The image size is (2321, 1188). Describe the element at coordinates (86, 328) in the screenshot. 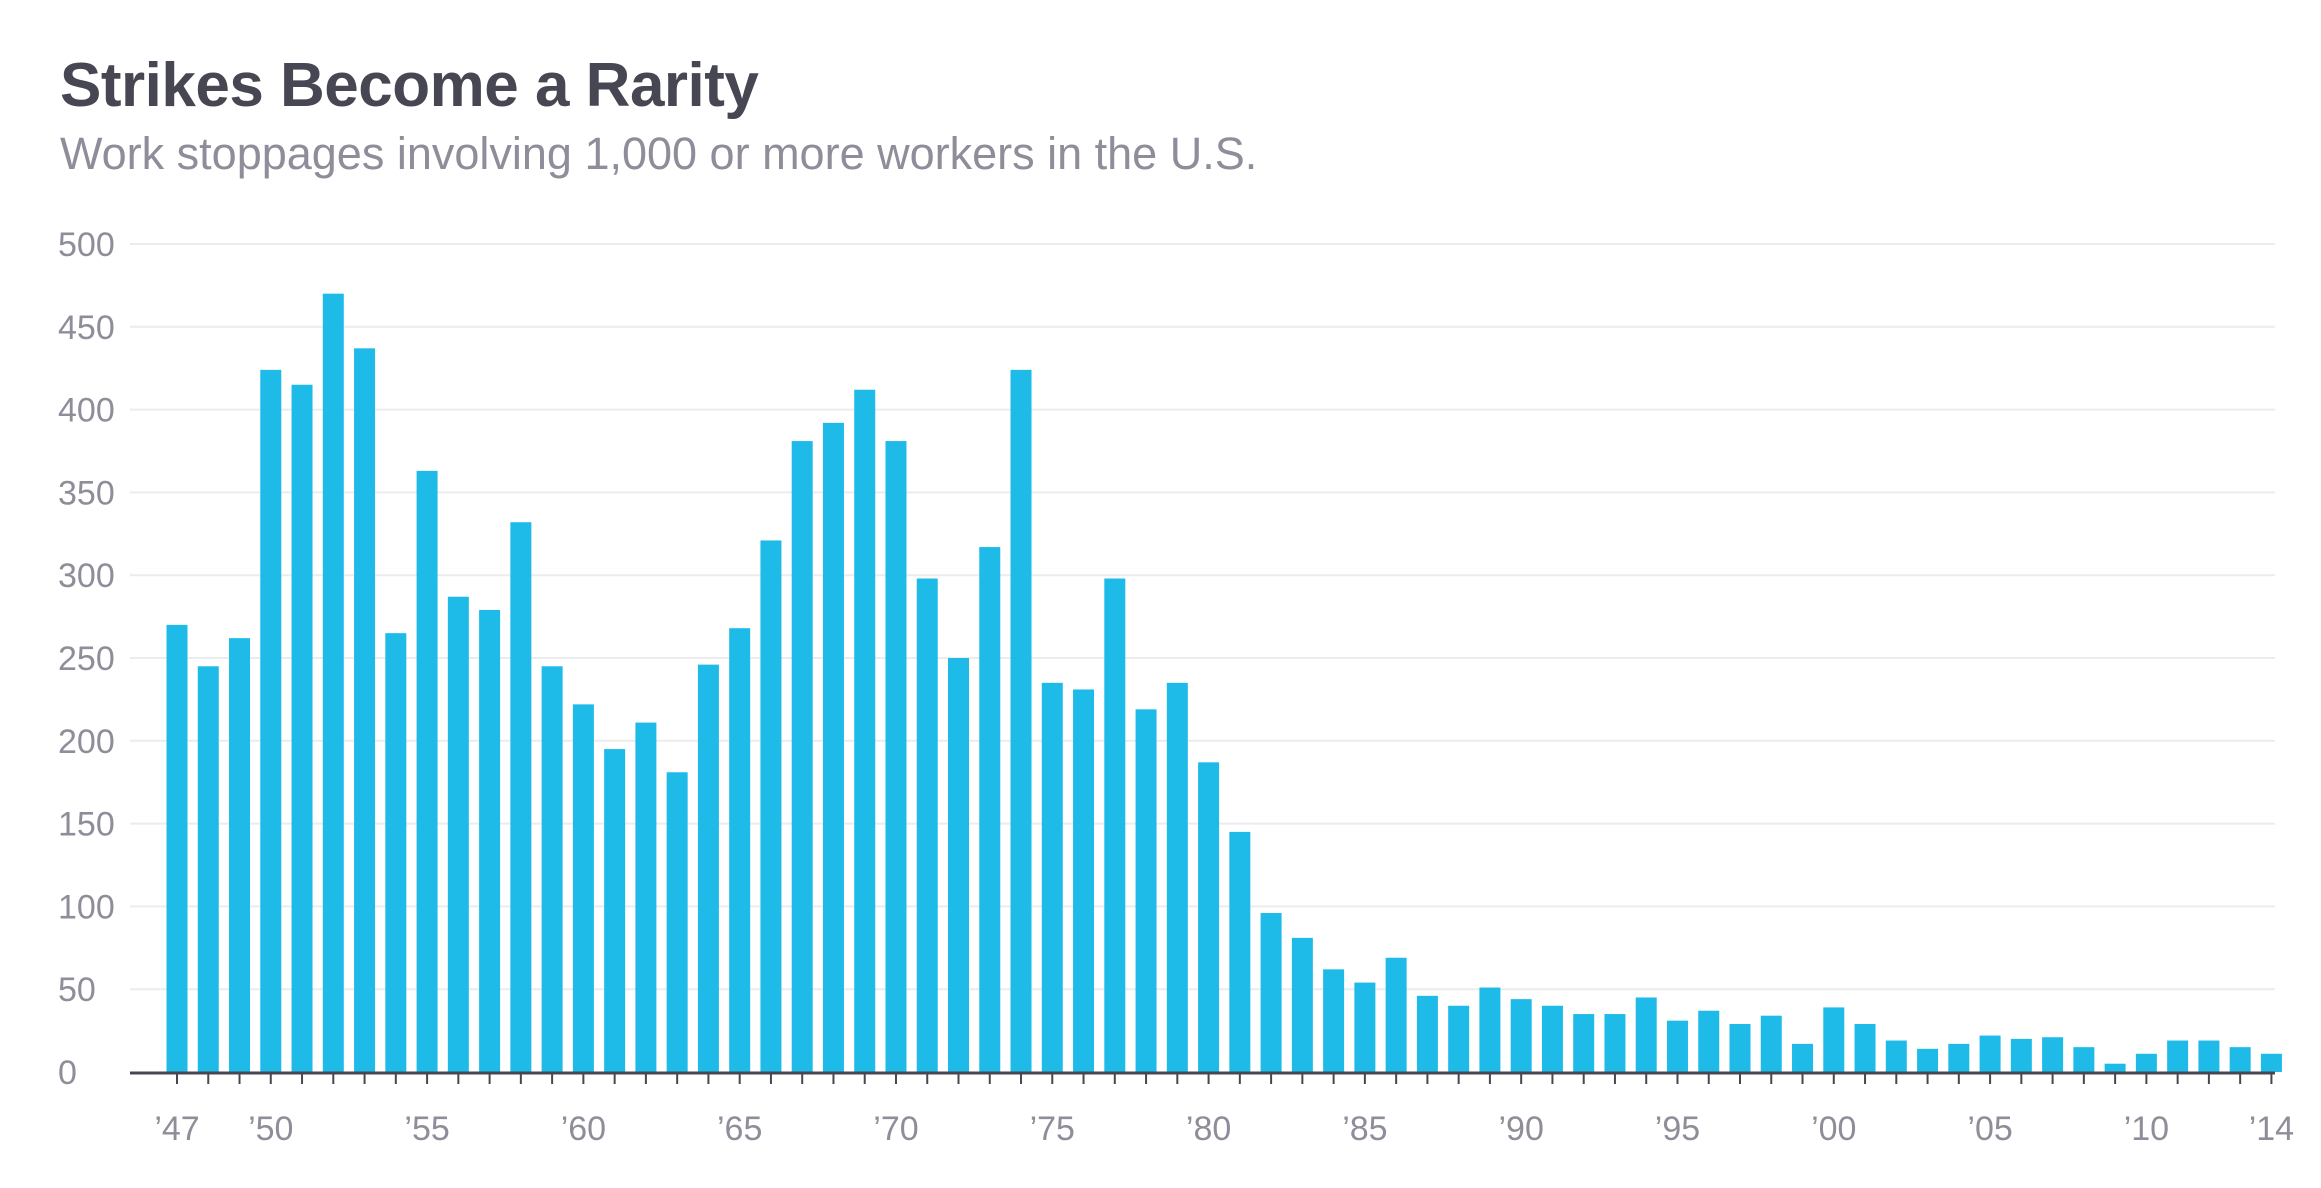

I see `y-tick-label: 450` at that location.